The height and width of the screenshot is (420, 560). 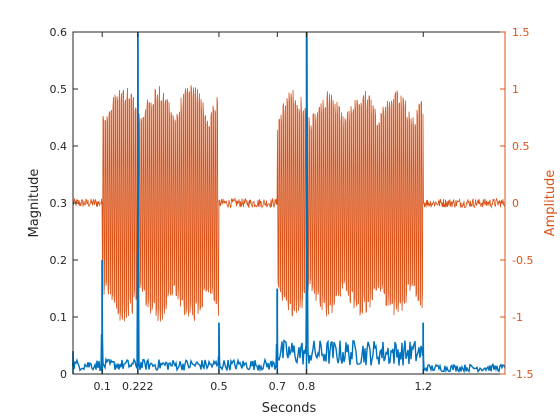 I want to click on left-y-tick-label: 0, so click(x=63, y=374).